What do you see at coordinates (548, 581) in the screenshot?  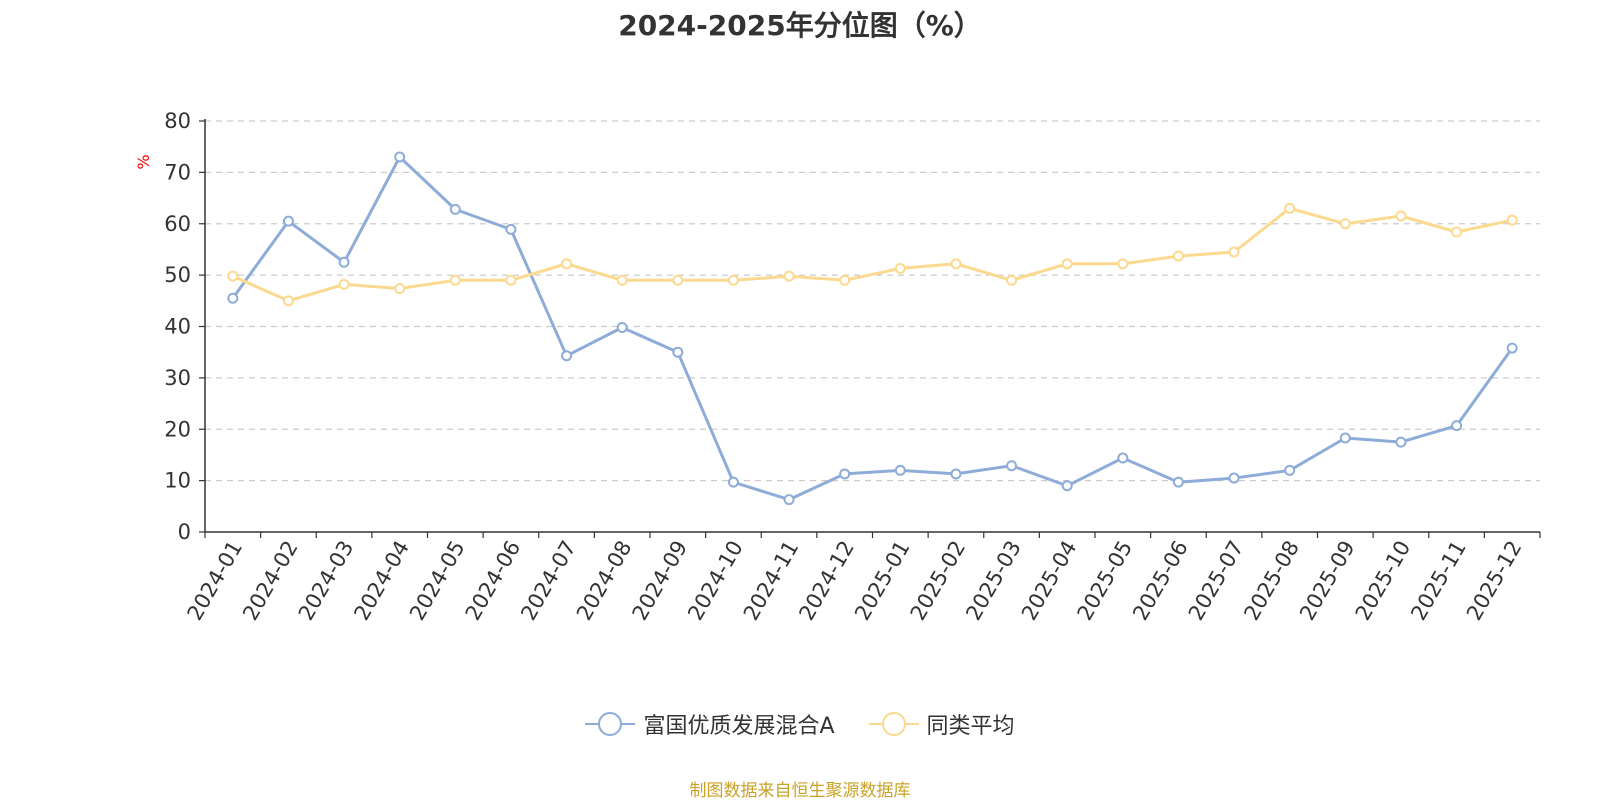 I see `x-tick-label-2024-07: 2024-07` at bounding box center [548, 581].